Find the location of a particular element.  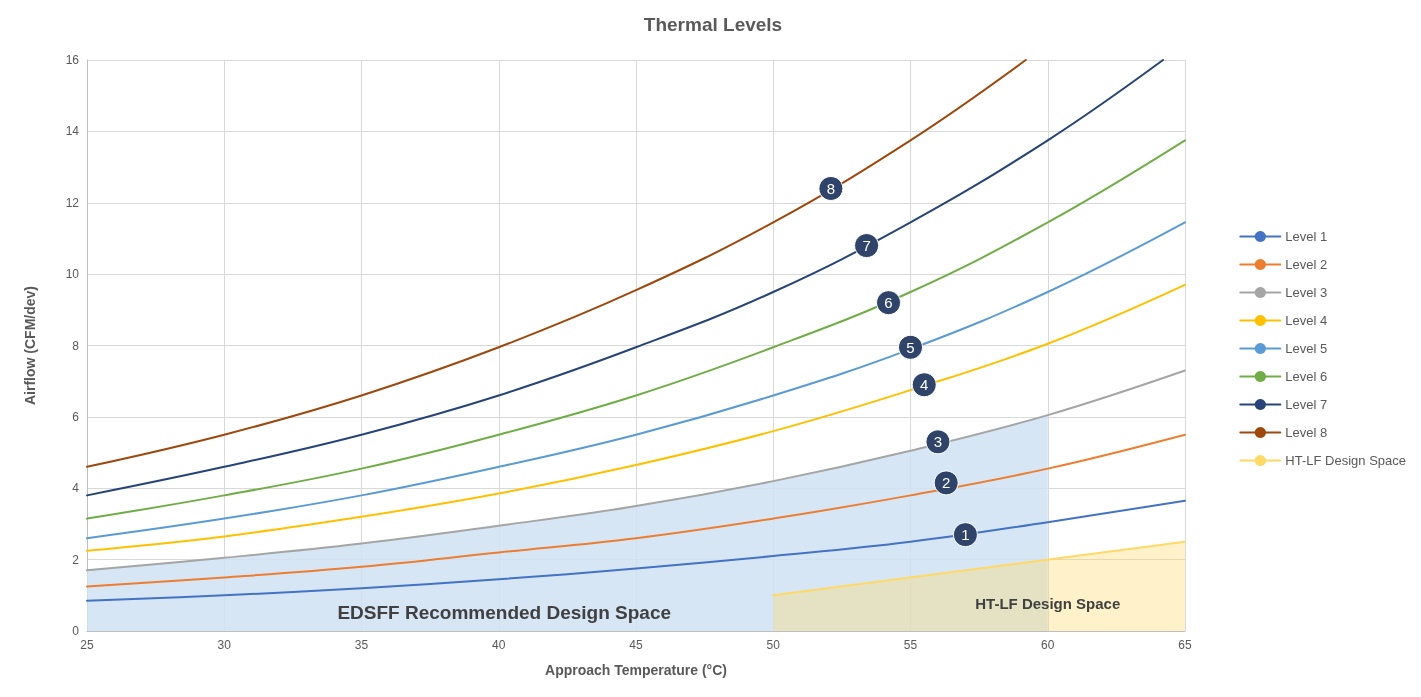

legend-label: Level 5 is located at coordinates (1306, 348).